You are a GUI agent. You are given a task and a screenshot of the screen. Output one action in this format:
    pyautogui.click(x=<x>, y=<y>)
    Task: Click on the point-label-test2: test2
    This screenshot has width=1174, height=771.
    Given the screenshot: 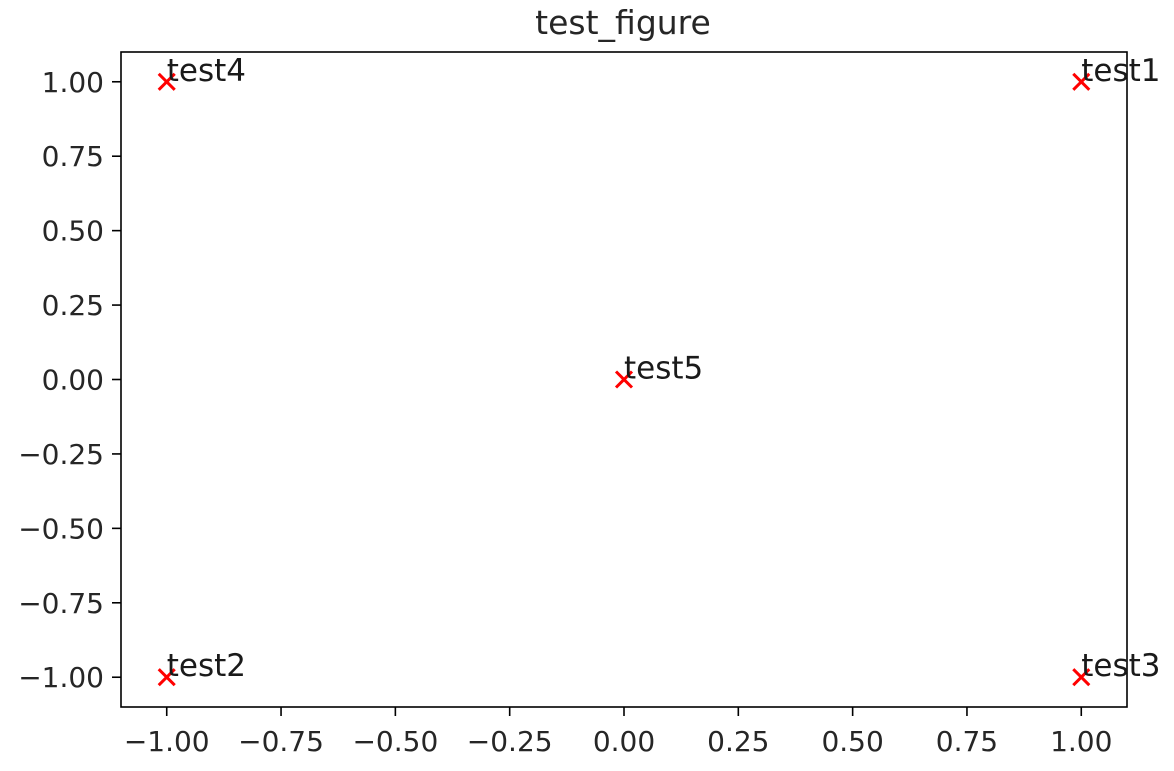 What is the action you would take?
    pyautogui.click(x=206, y=666)
    